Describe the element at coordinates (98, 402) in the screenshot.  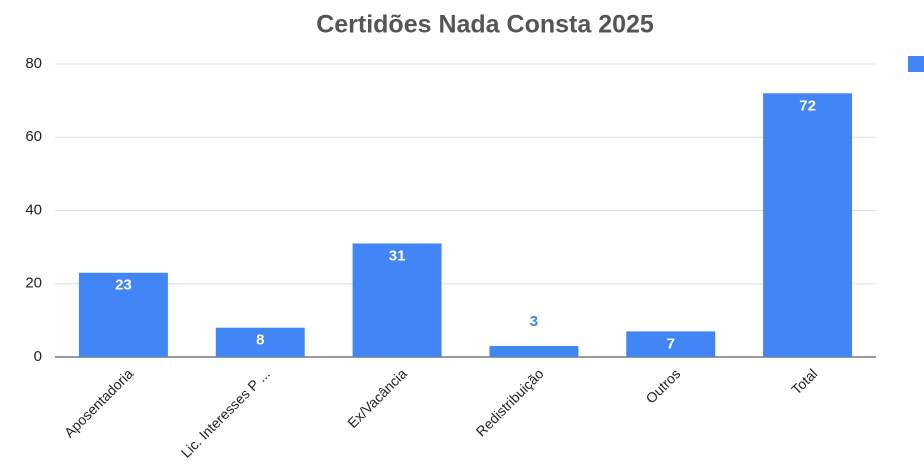
I see `x-tick-label: Aposentadoria` at that location.